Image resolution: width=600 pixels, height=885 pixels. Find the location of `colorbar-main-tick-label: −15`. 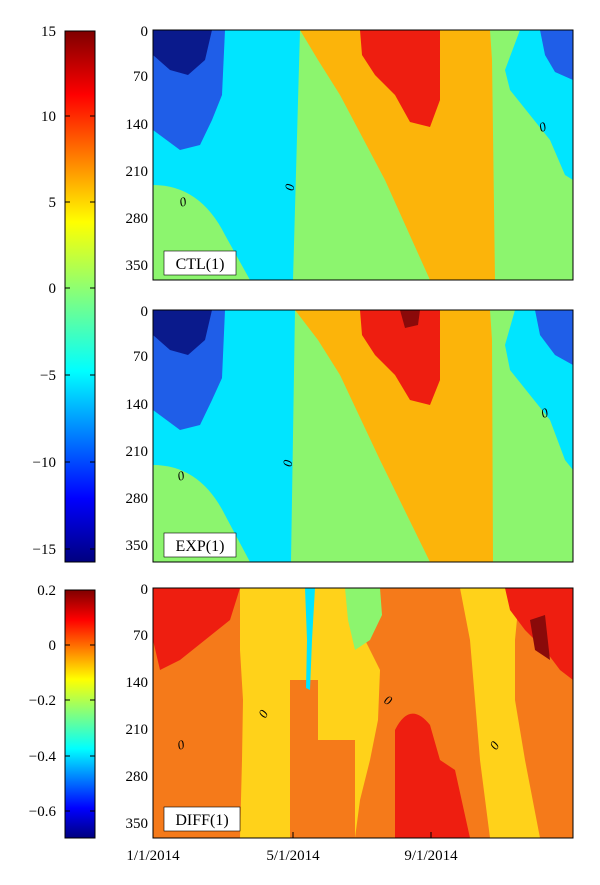

colorbar-main-tick-label: −15 is located at coordinates (44, 550).